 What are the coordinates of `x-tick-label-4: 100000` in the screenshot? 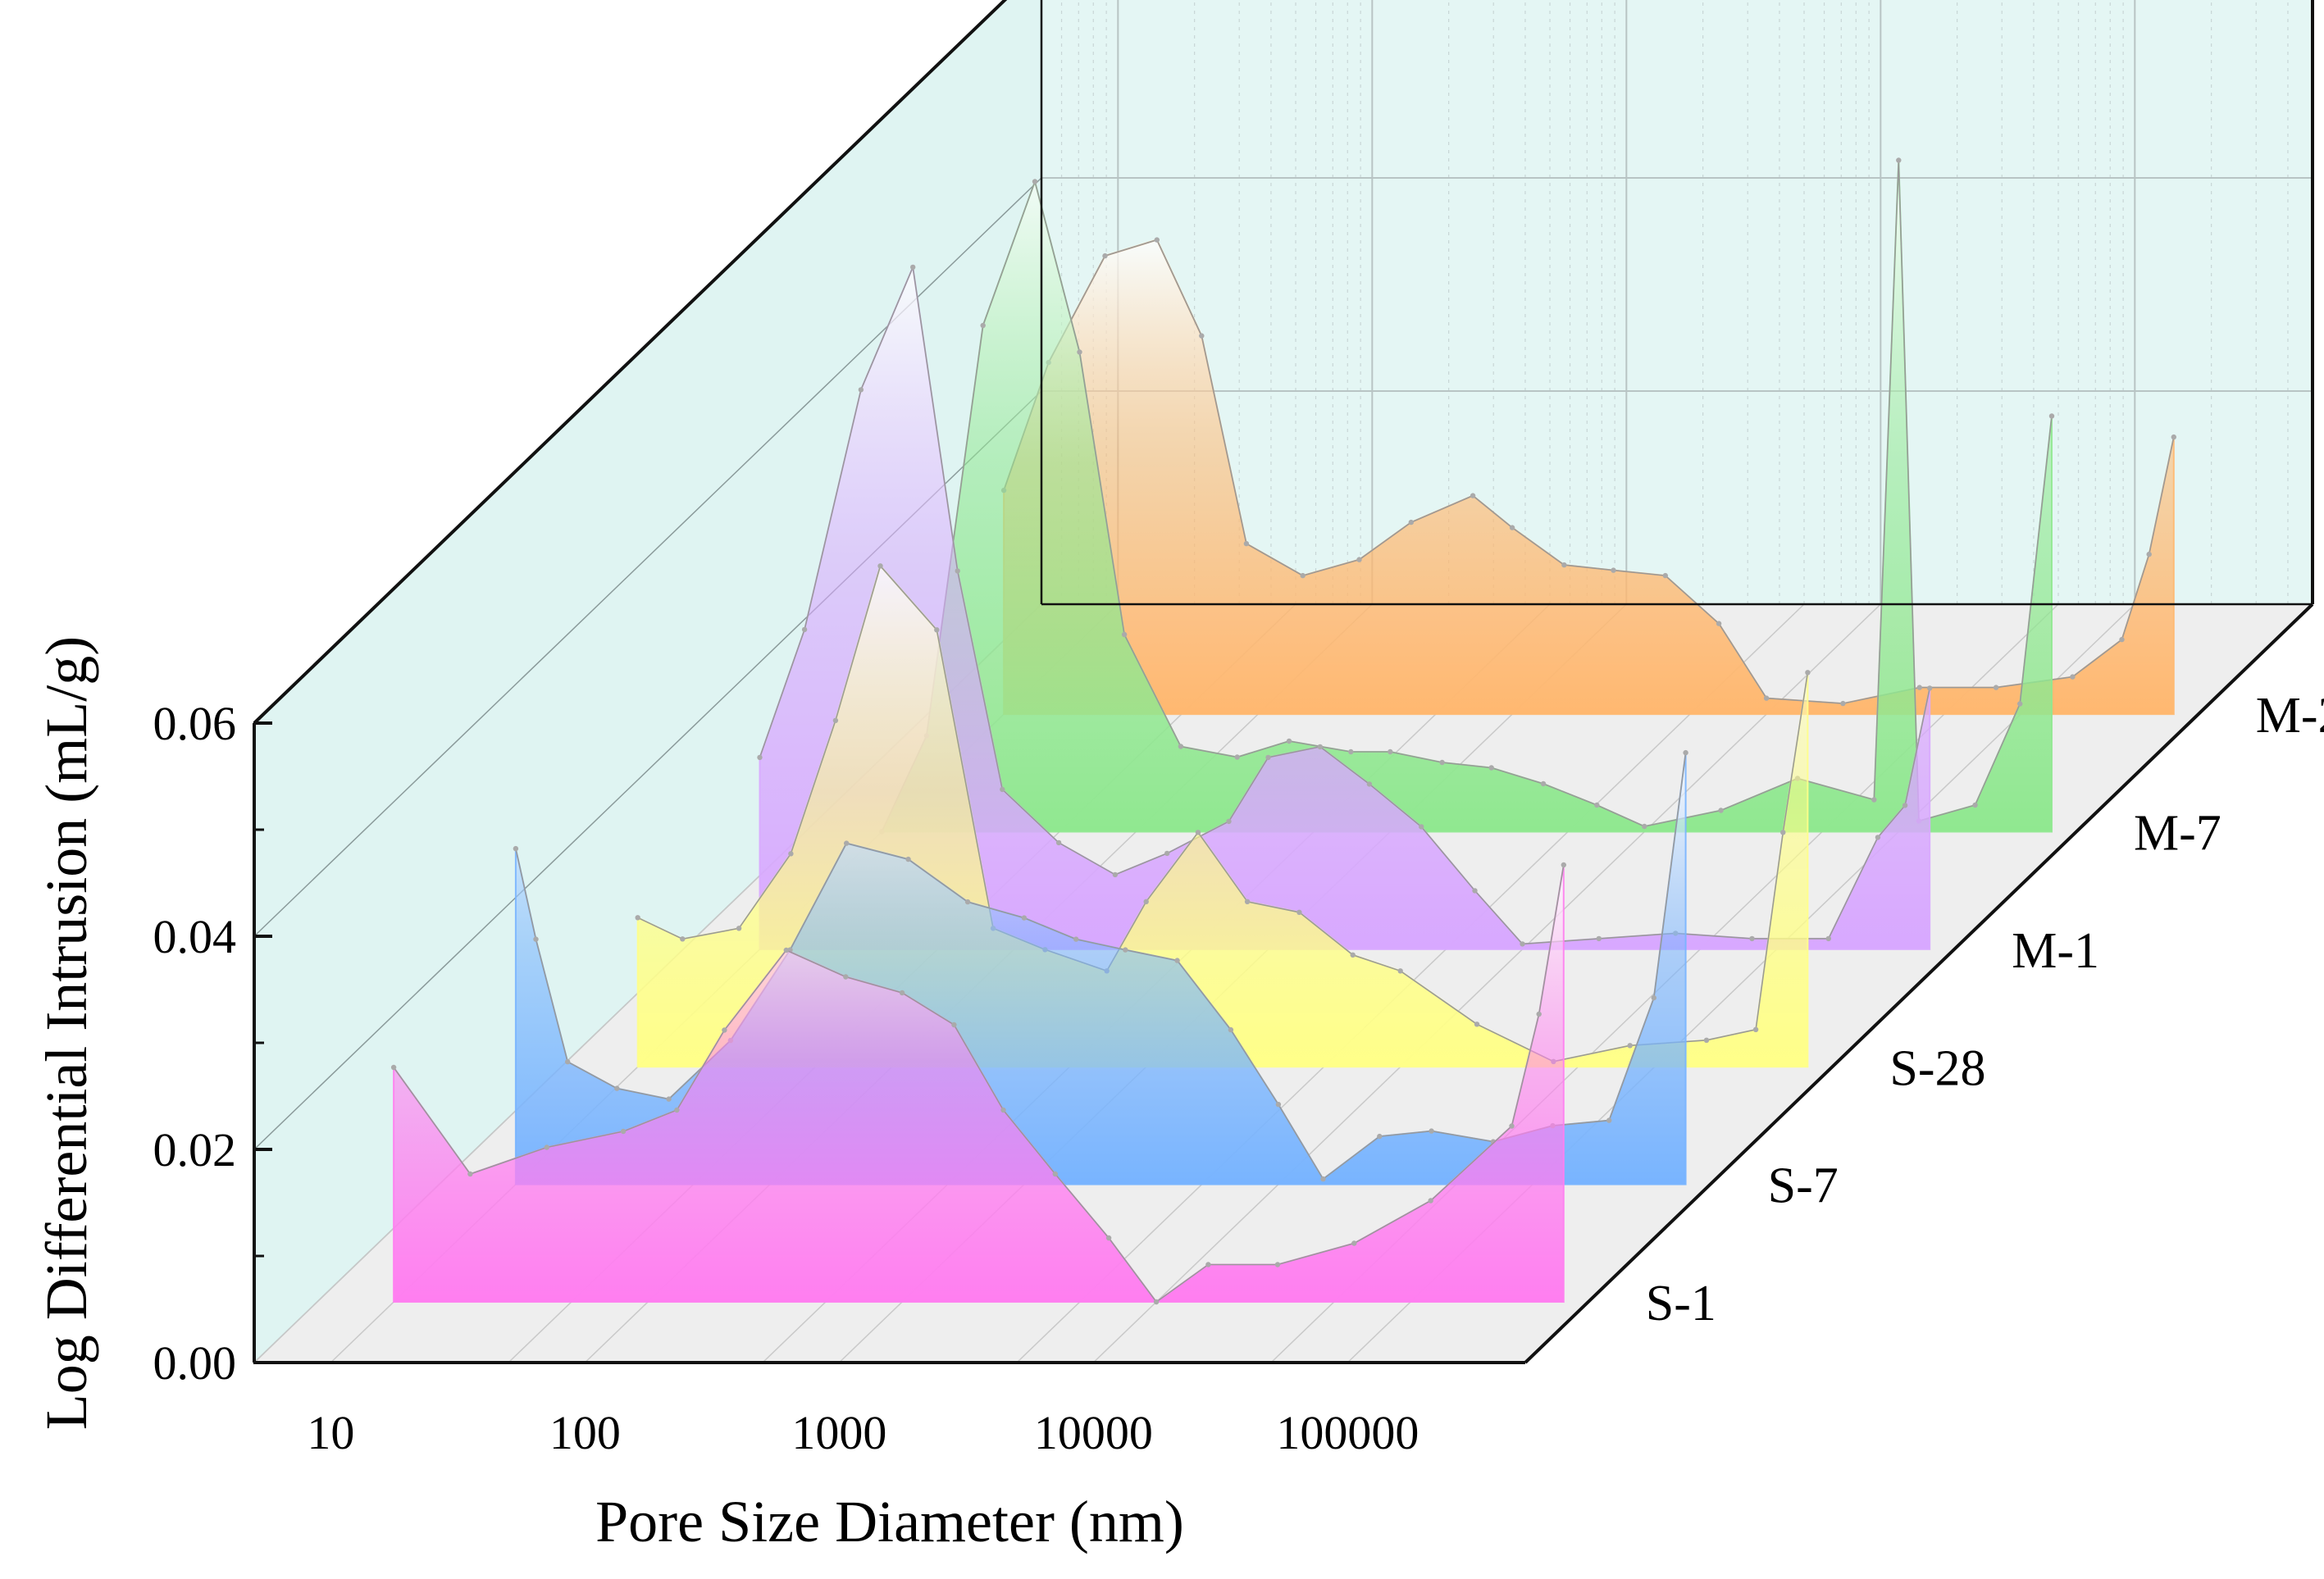 It's located at (1347, 1432).